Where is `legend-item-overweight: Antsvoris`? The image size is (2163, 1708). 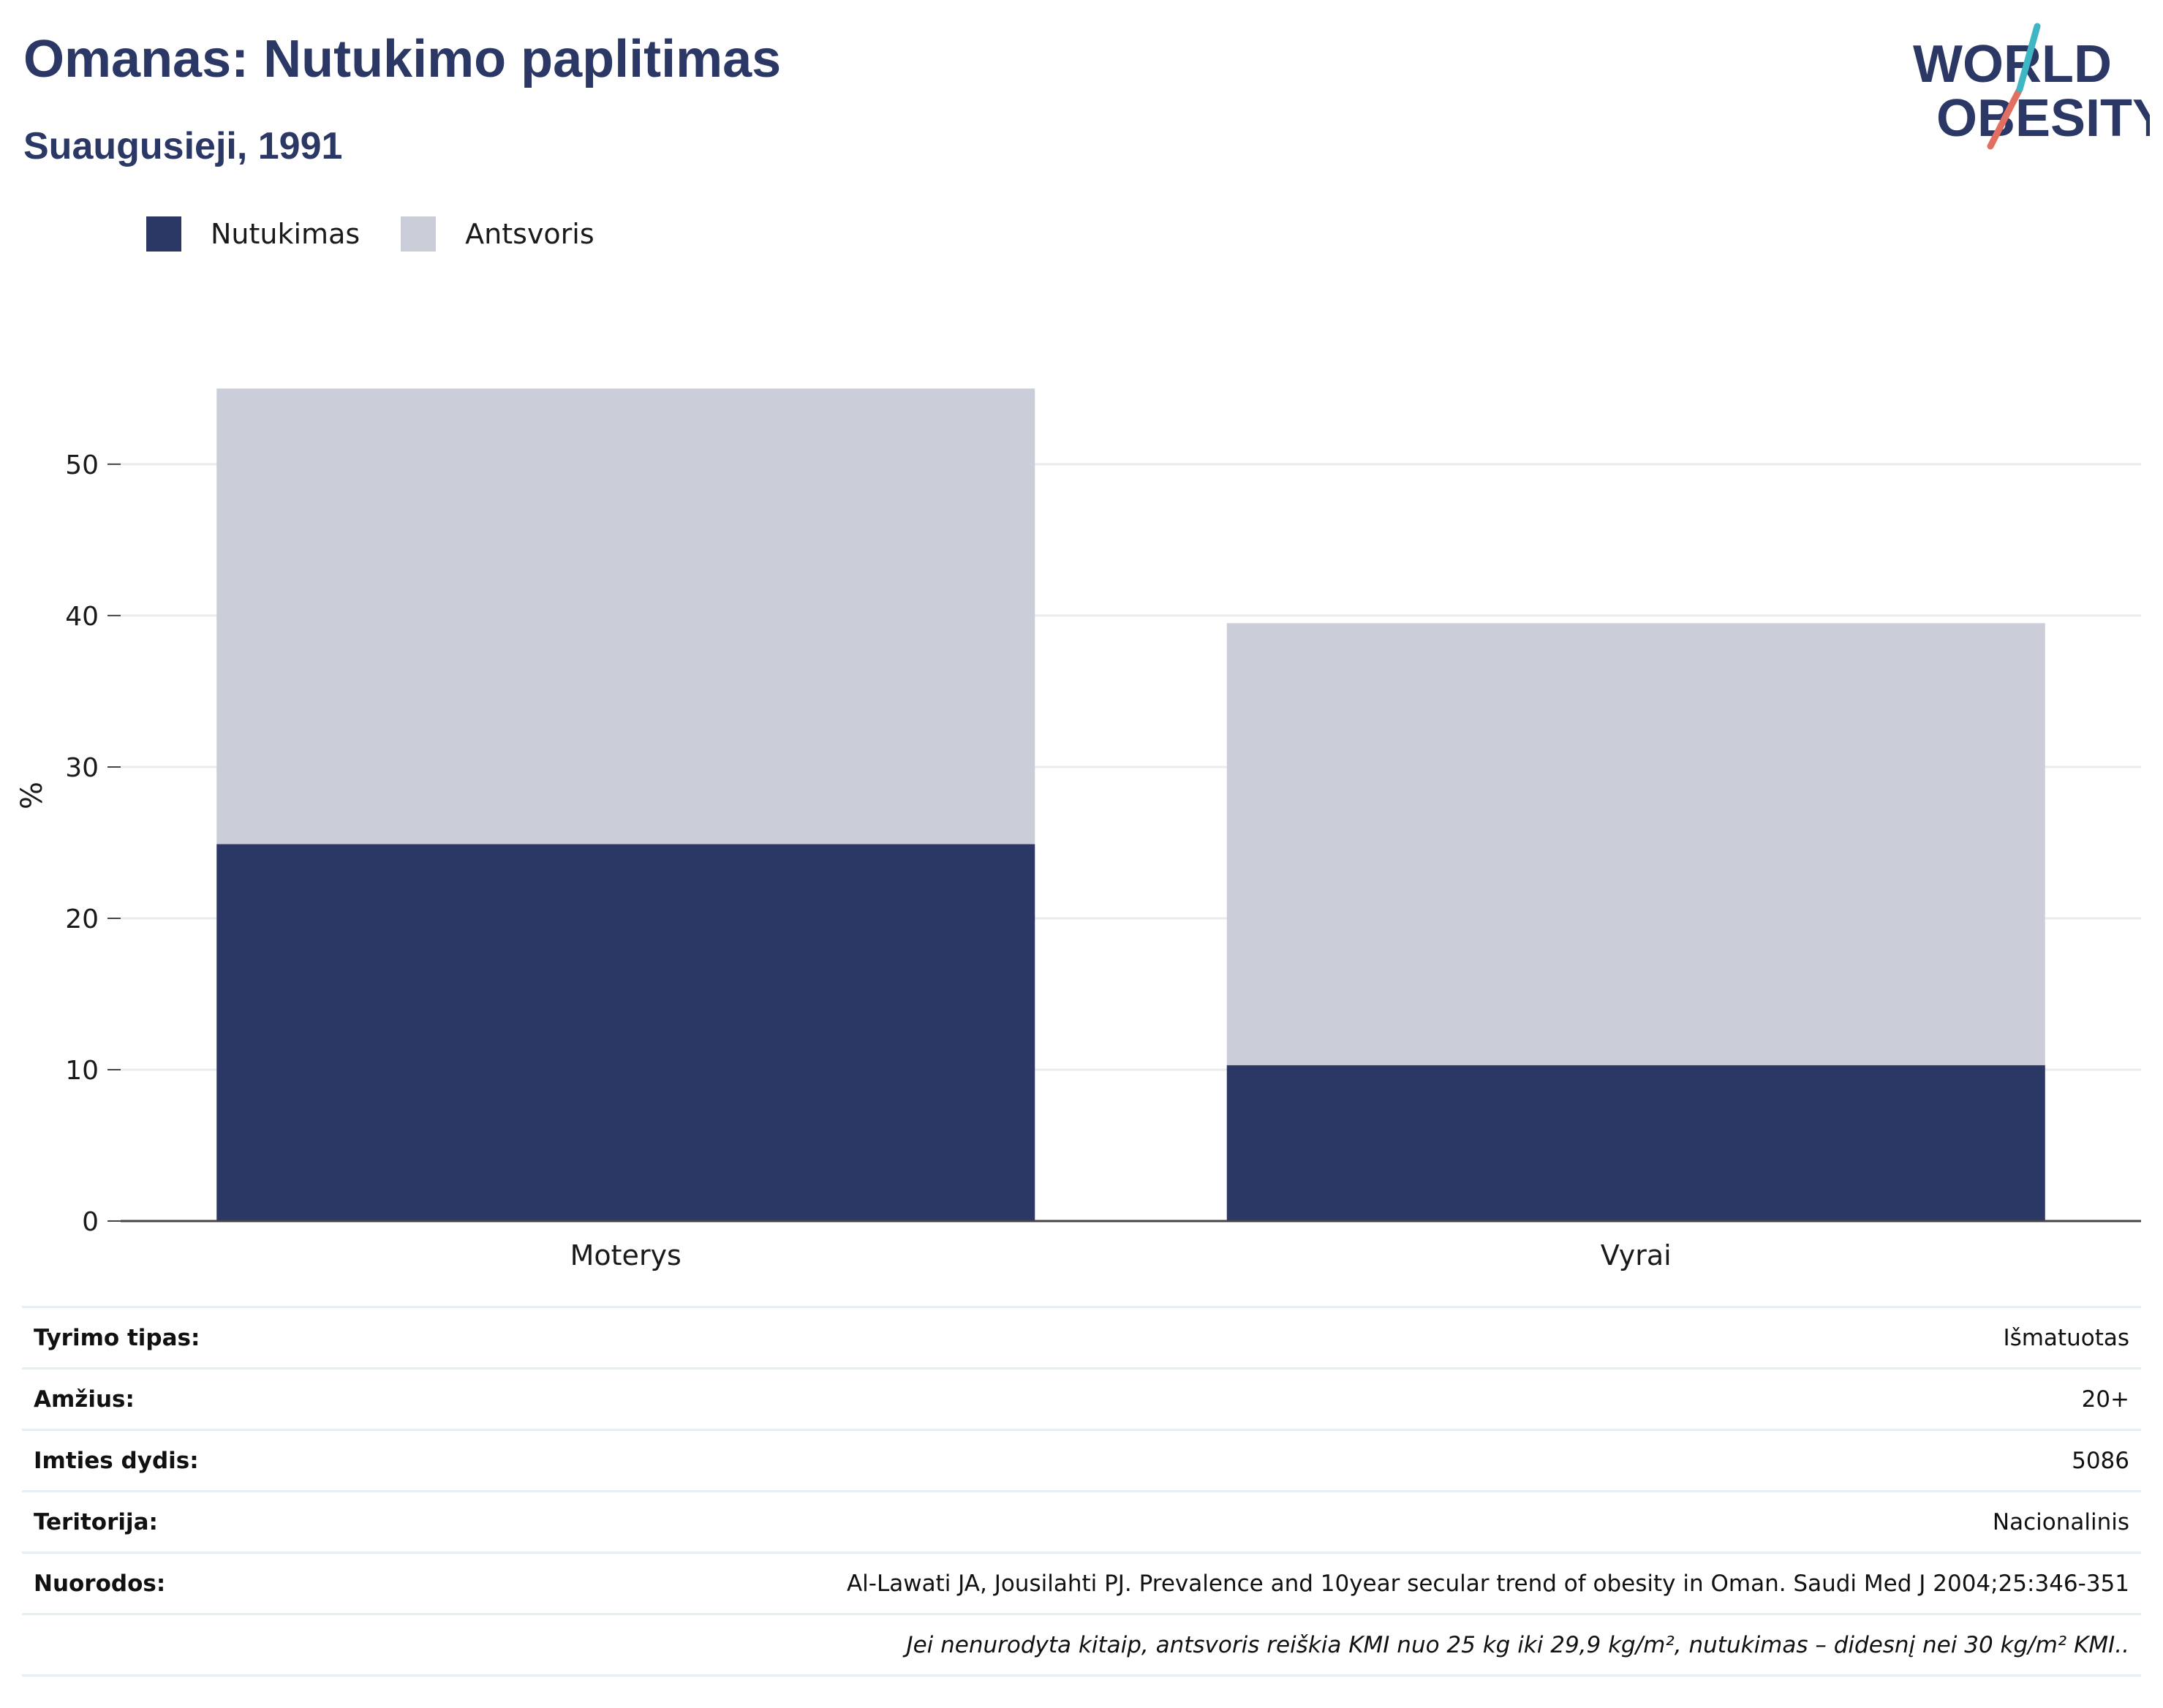 legend-item-overweight: Antsvoris is located at coordinates (497, 234).